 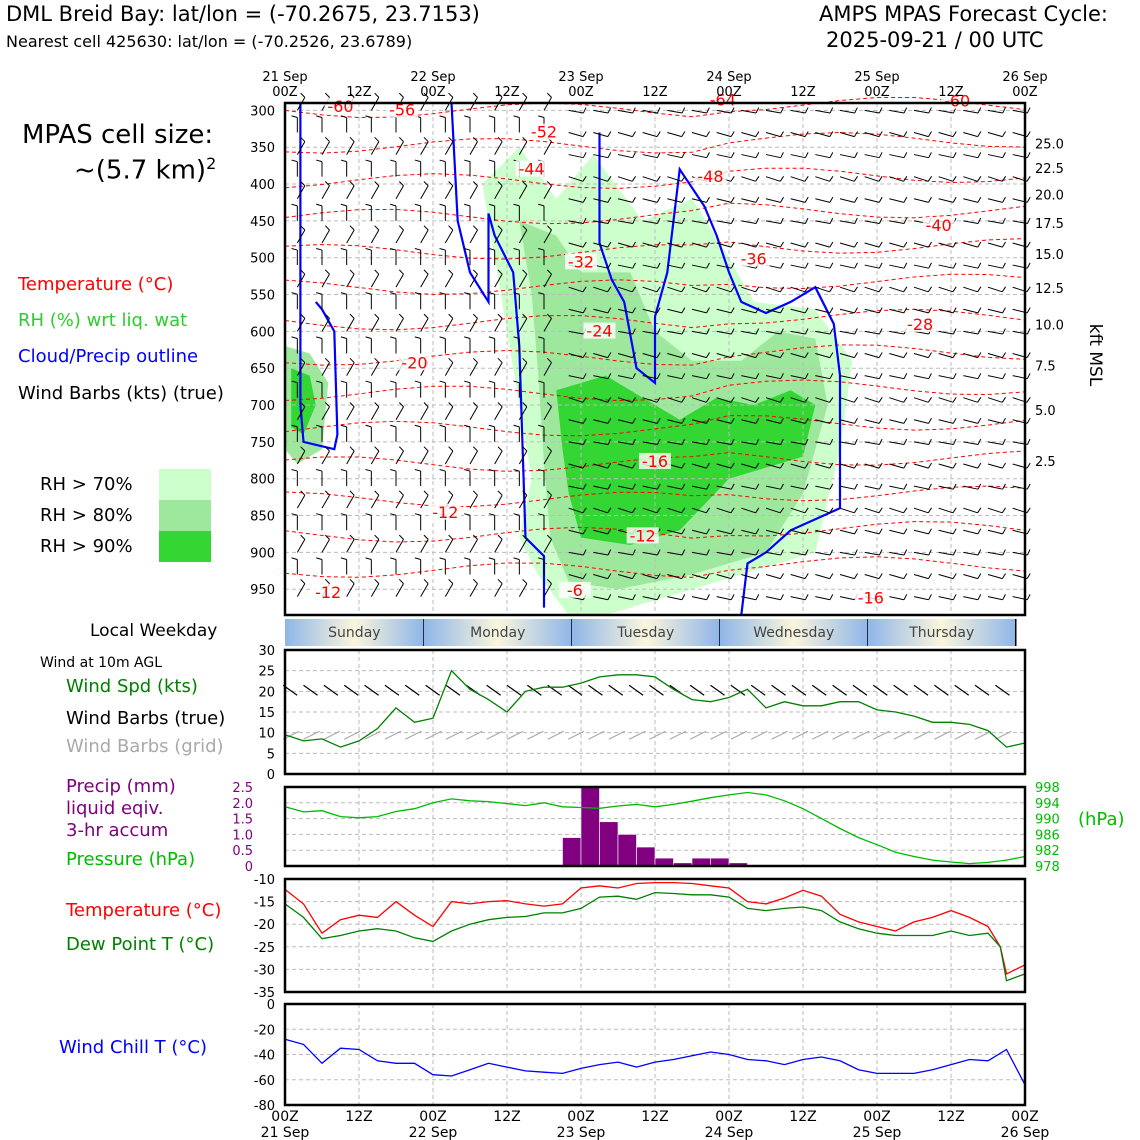 I want to click on temperature-contour-label: -56, so click(x=402, y=110).